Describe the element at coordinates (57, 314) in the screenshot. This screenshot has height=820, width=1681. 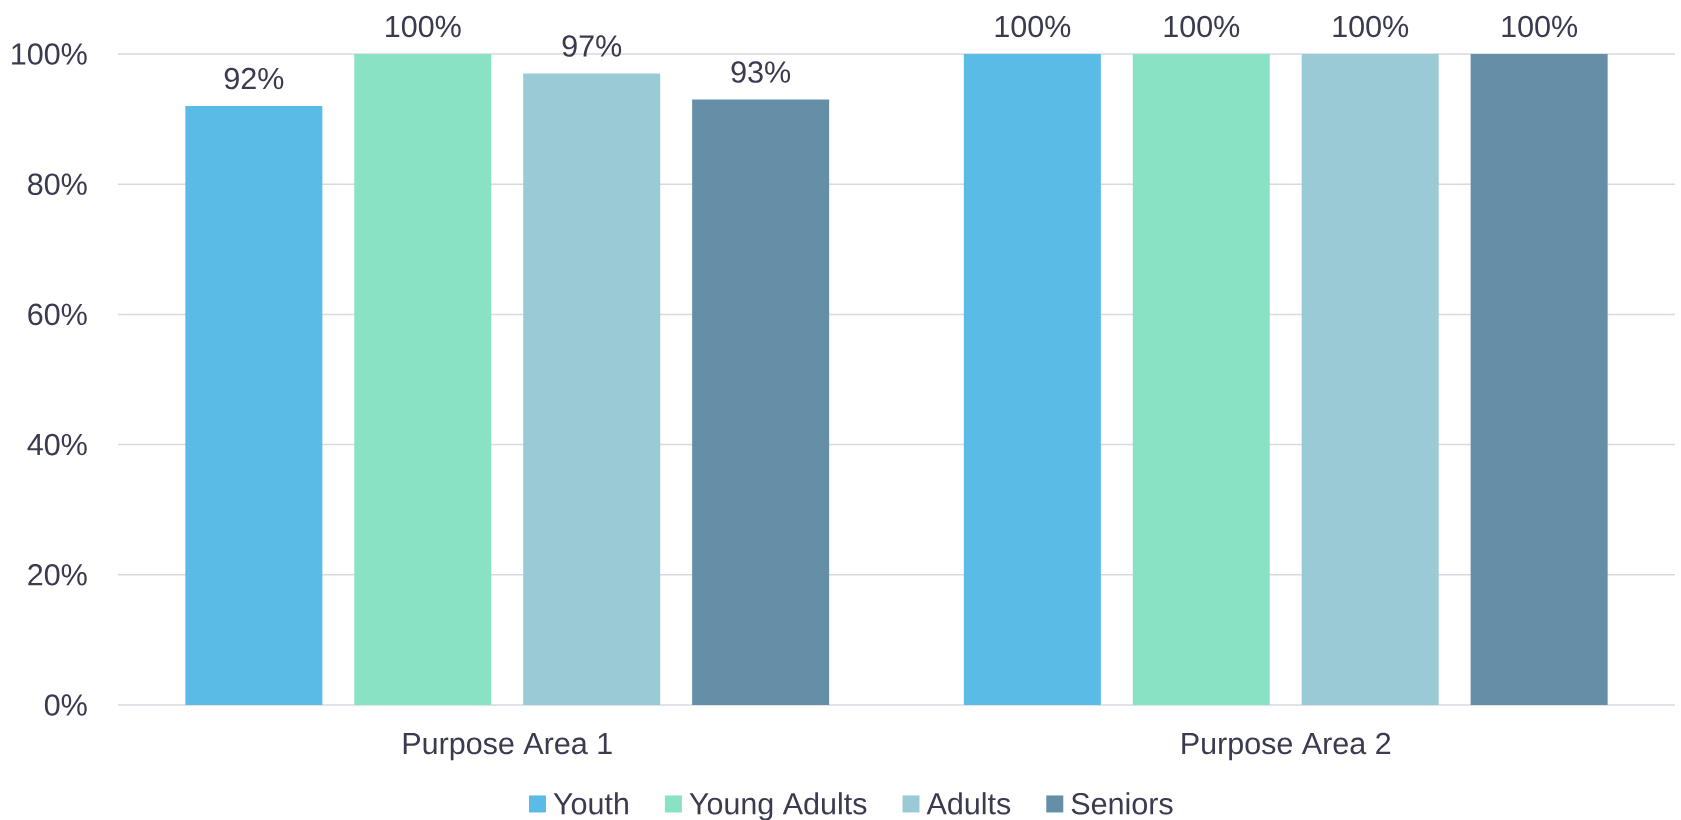
I see `y-tick-label: 60%` at that location.